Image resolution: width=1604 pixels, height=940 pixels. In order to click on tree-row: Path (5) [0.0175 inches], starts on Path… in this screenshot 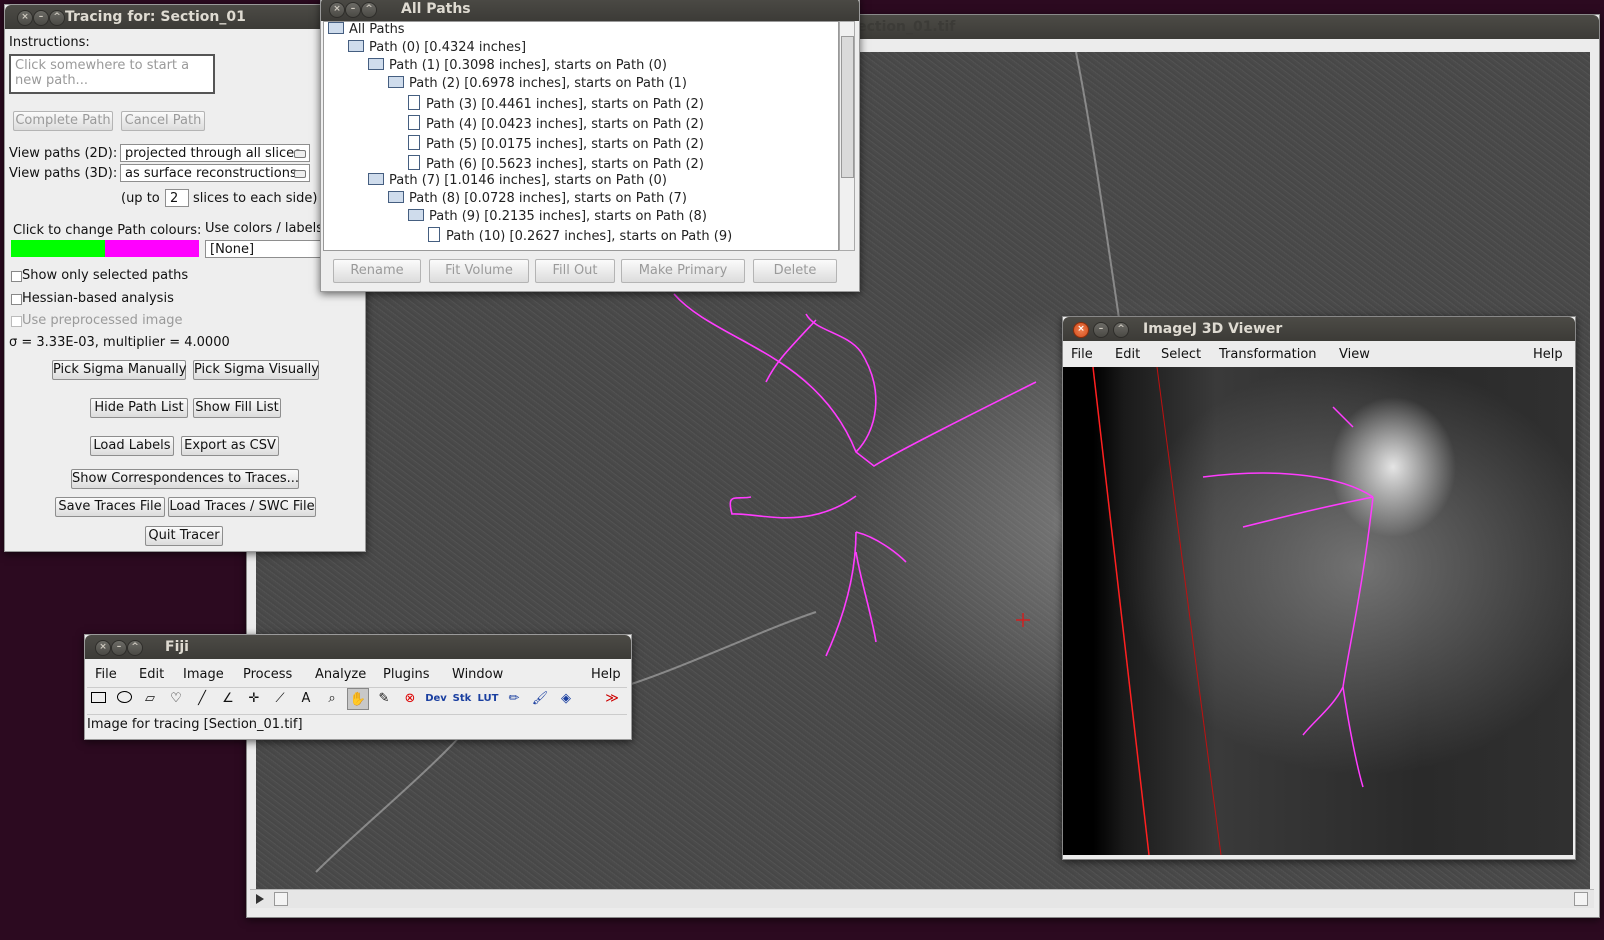, I will do `click(556, 143)`.